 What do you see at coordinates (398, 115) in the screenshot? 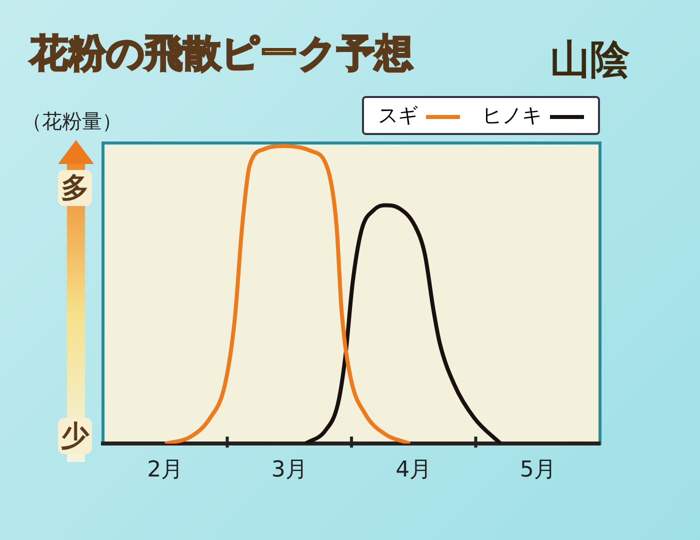
I see `legend-label: スギ` at bounding box center [398, 115].